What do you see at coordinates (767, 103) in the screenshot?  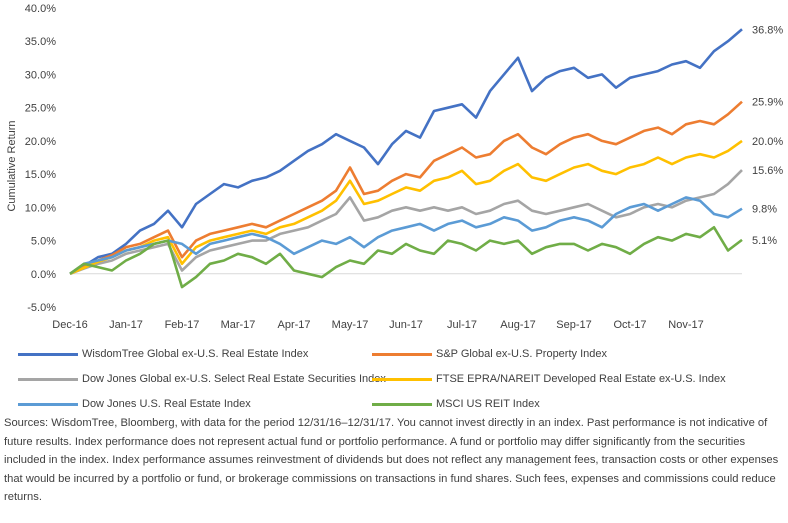 I see `series-end-label: 25.9%` at bounding box center [767, 103].